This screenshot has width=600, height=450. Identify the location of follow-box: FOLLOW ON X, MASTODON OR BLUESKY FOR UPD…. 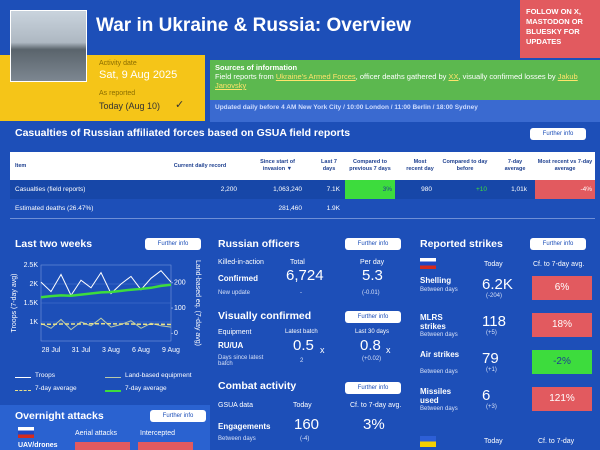
(560, 29).